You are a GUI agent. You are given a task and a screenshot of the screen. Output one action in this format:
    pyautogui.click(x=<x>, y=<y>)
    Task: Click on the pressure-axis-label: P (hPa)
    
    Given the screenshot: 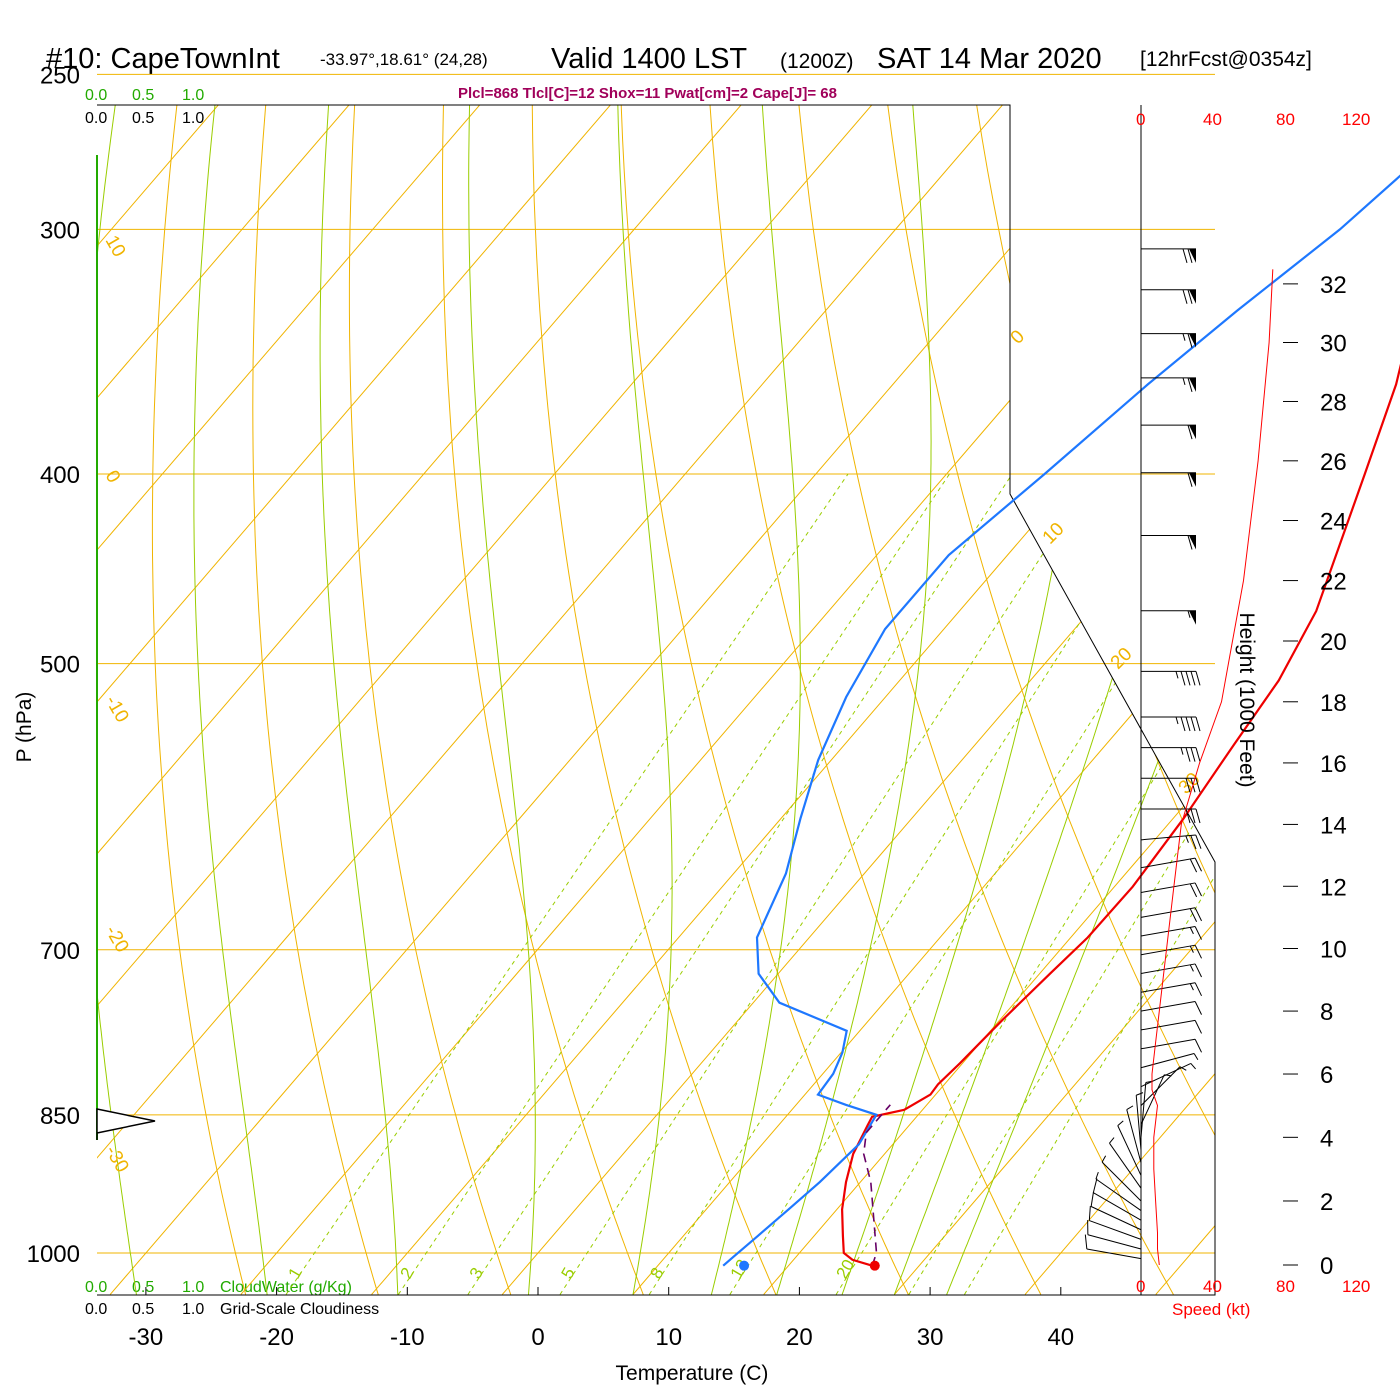 What is the action you would take?
    pyautogui.click(x=24, y=727)
    